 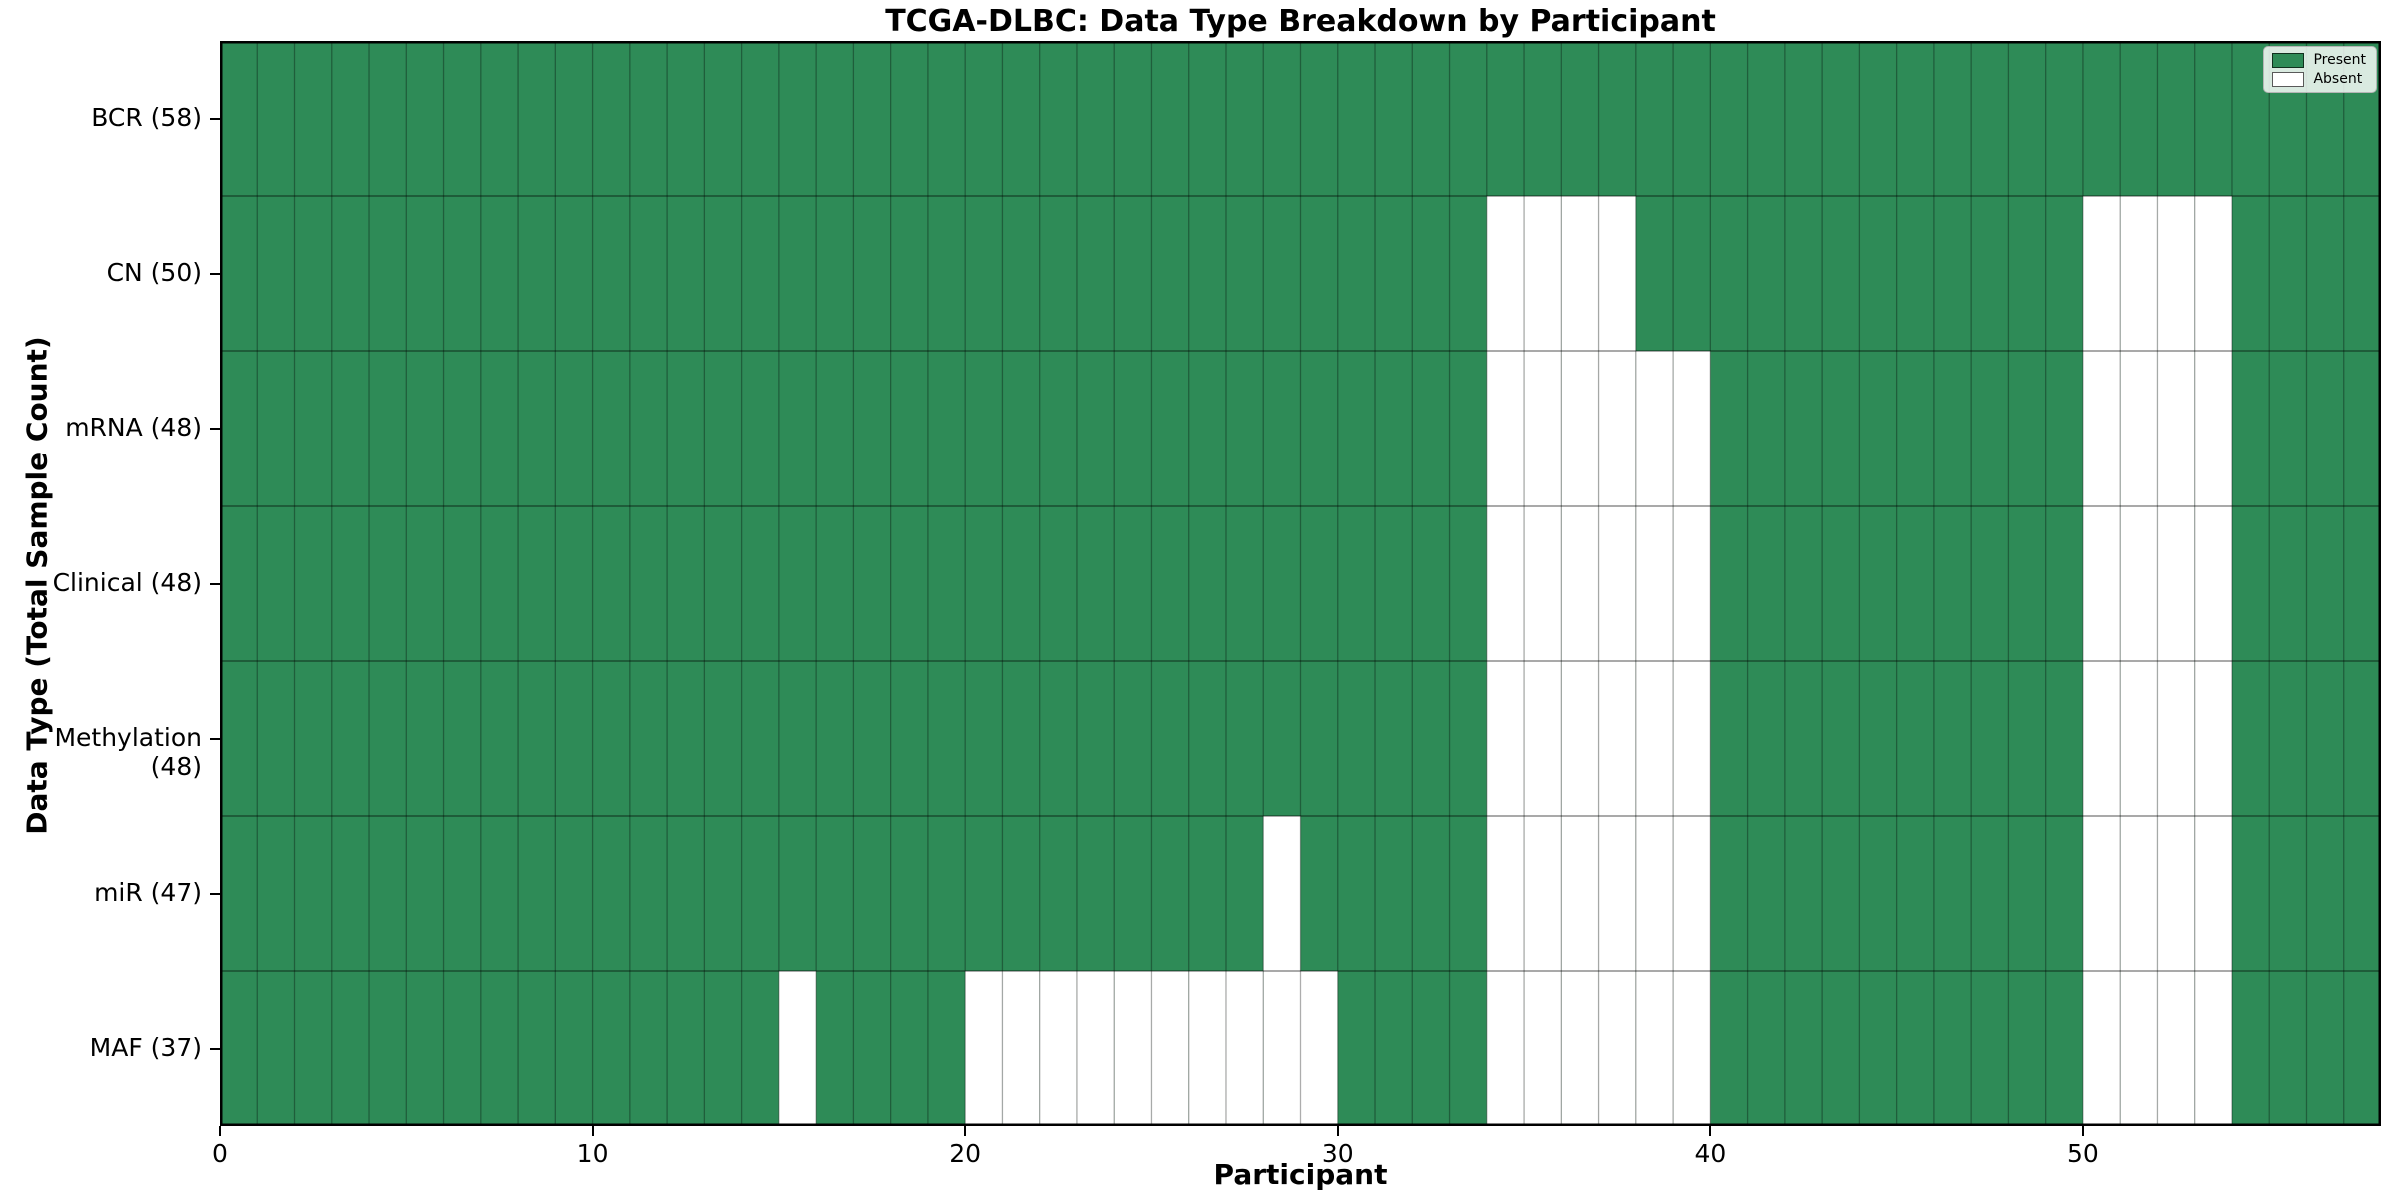 What do you see at coordinates (215, 1048) in the screenshot?
I see `y-tick-mark-MAF` at bounding box center [215, 1048].